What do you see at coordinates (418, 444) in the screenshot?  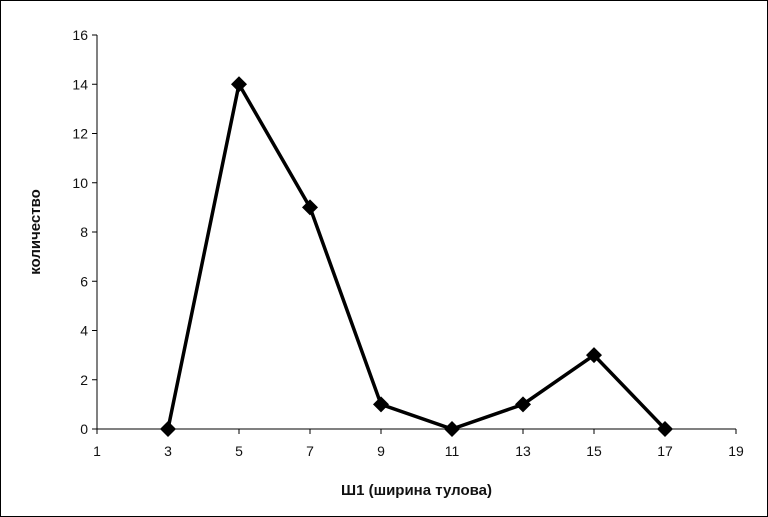 I see `x-axis-ticks: 1 3 5 7 9 11 13 15 17 19` at bounding box center [418, 444].